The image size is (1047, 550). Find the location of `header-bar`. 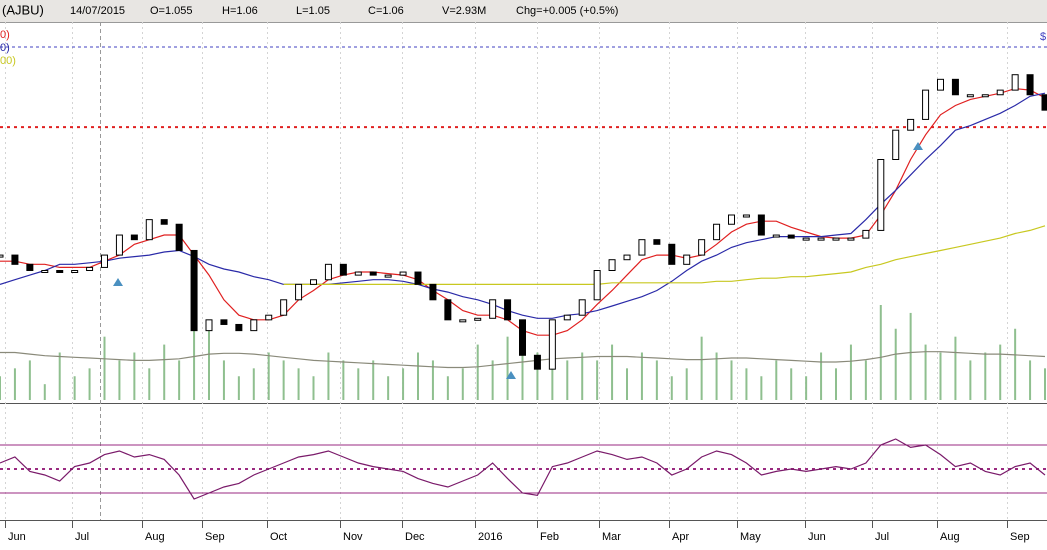

header-bar is located at coordinates (523, 11).